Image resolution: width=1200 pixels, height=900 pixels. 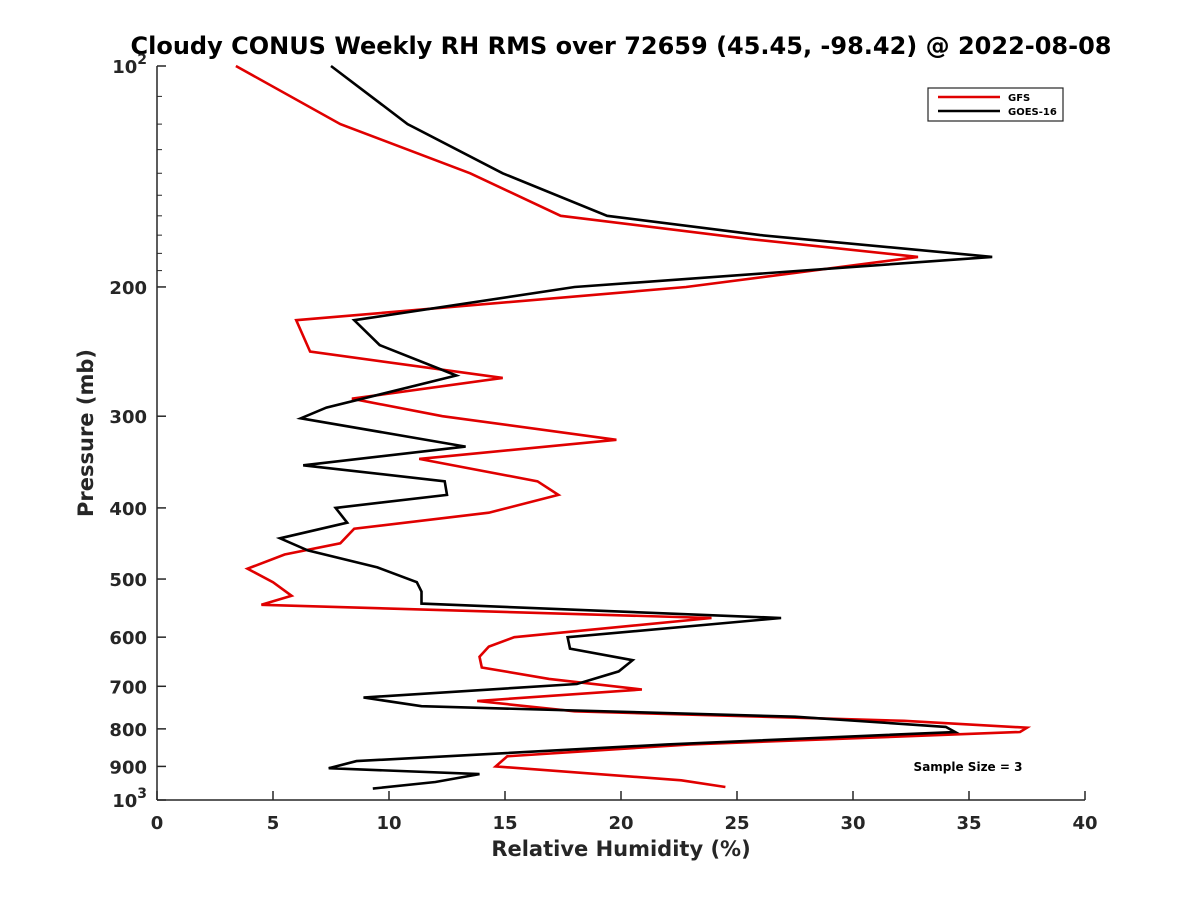 I want to click on y-tick-label: 900, so click(x=128, y=767).